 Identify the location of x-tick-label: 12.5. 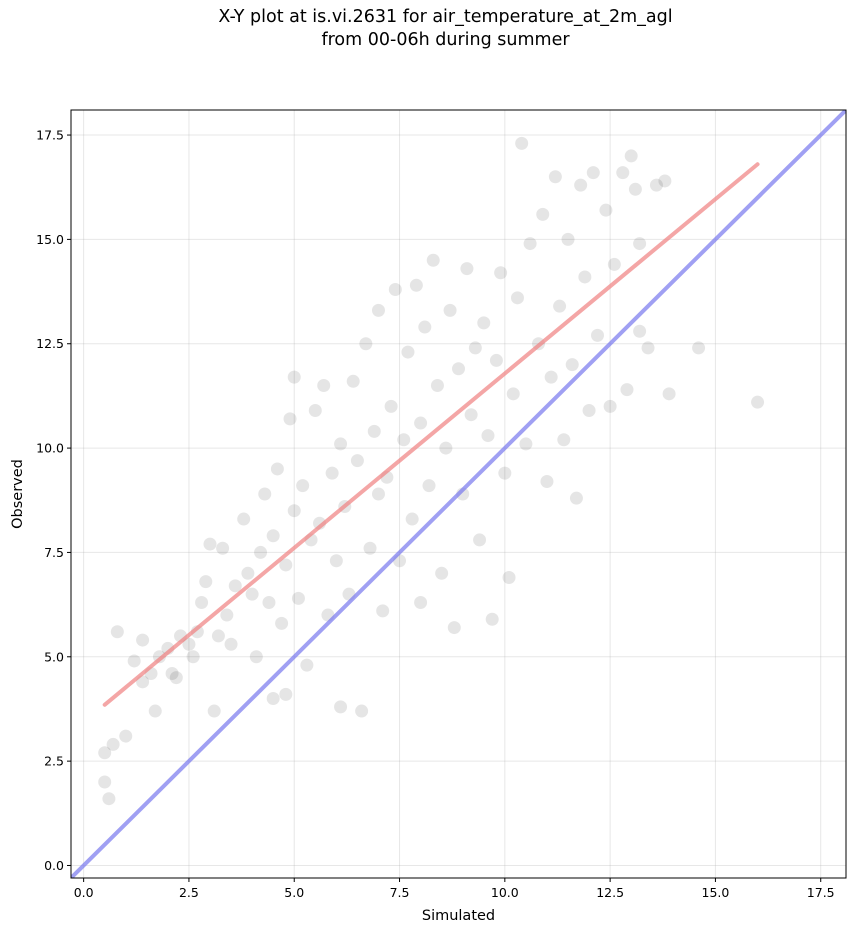
(610, 892).